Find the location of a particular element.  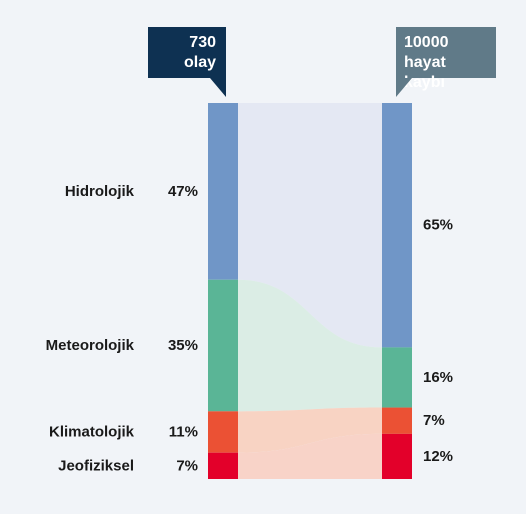

left-percent-label-klimatolojik: 11% is located at coordinates (183, 432).